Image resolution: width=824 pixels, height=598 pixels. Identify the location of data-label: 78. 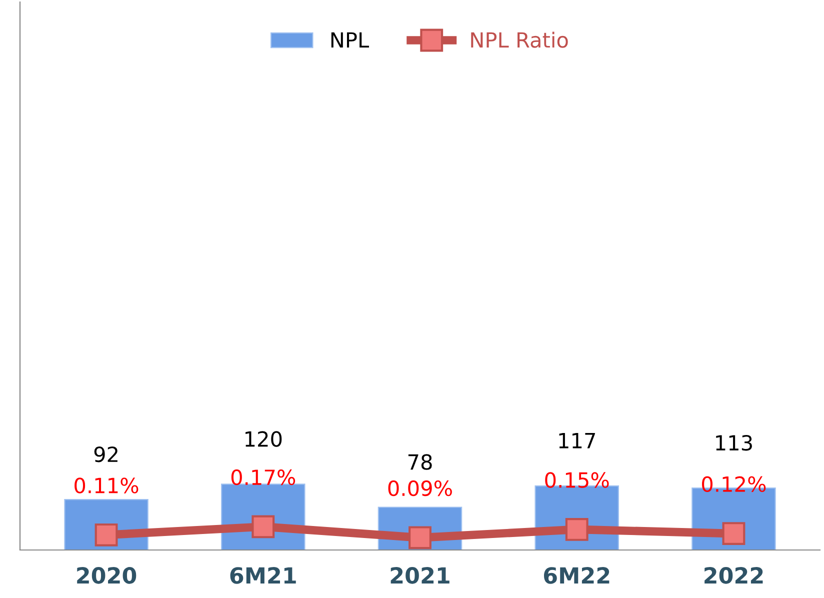
(420, 462).